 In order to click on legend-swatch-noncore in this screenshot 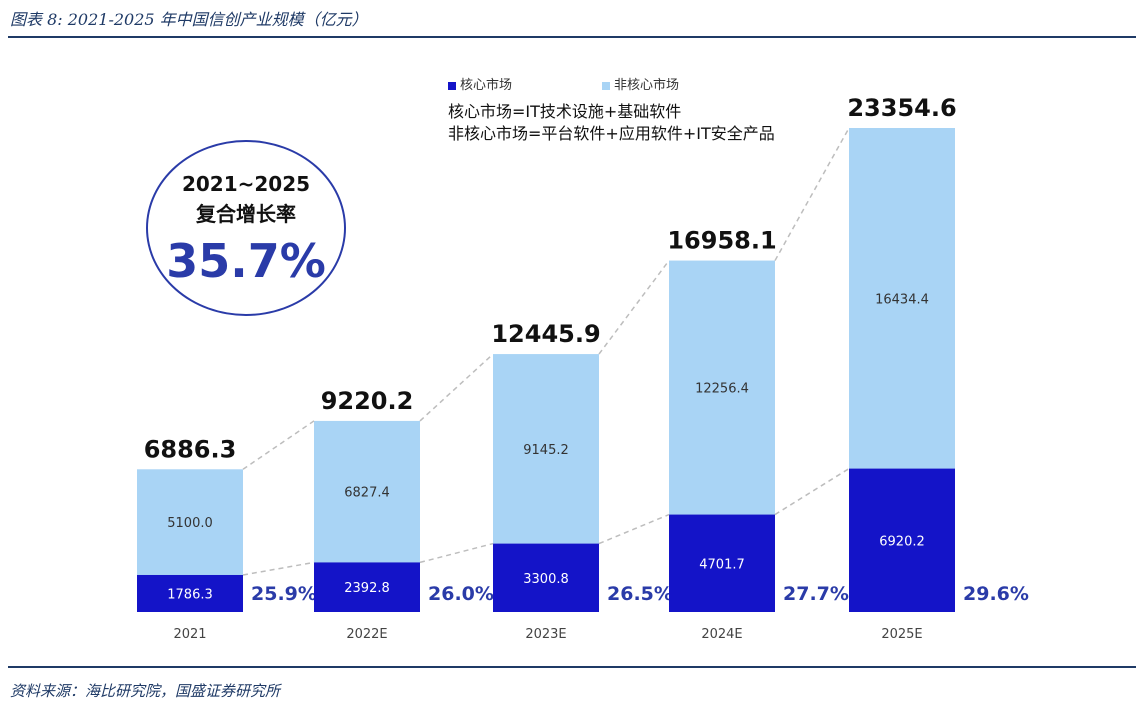, I will do `click(606, 85)`.